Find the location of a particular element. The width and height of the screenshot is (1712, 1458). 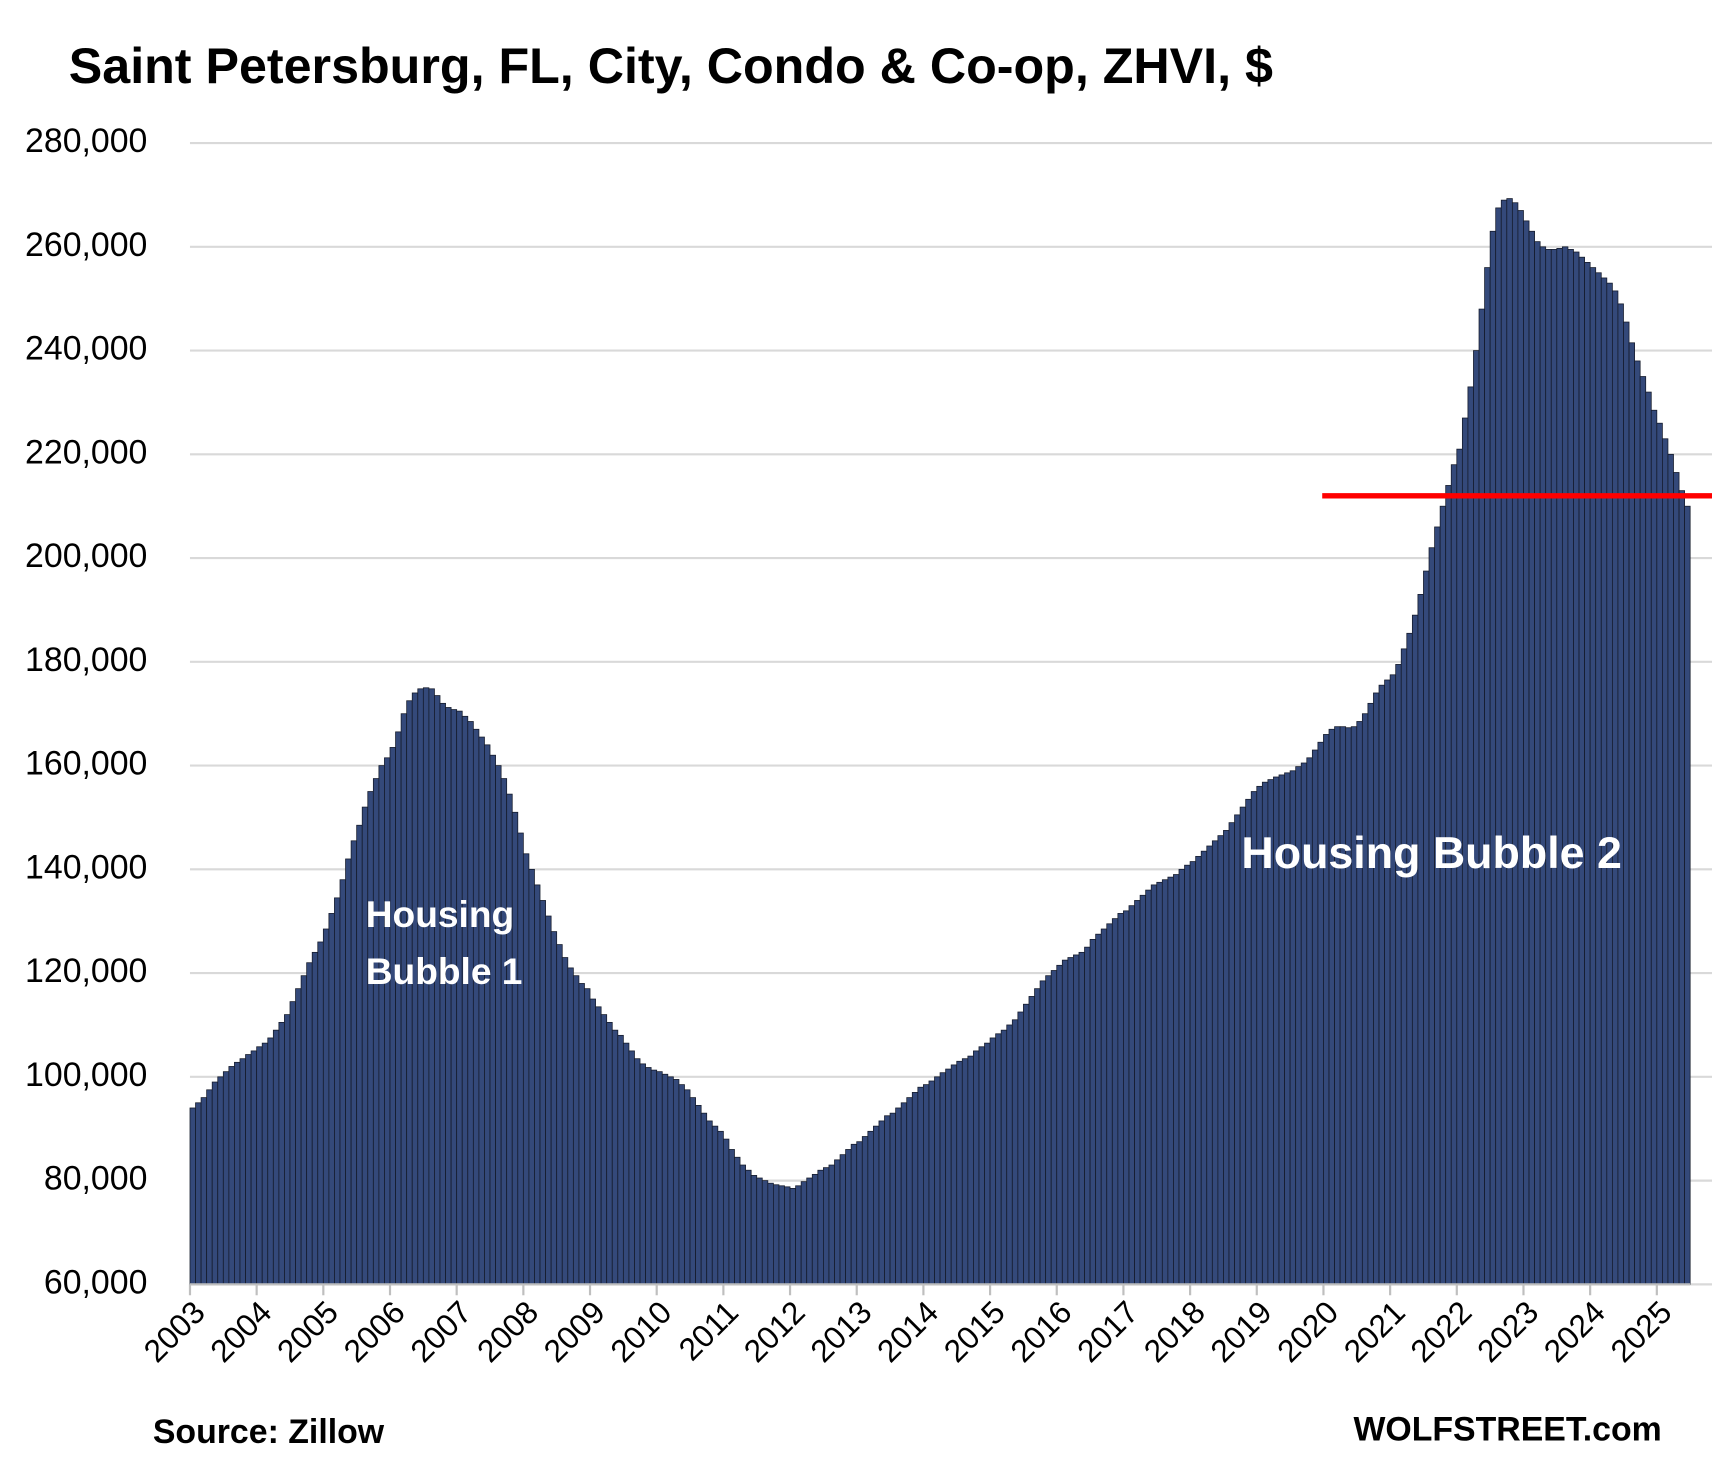

x-tick-label: 2021 is located at coordinates (1374, 1331).